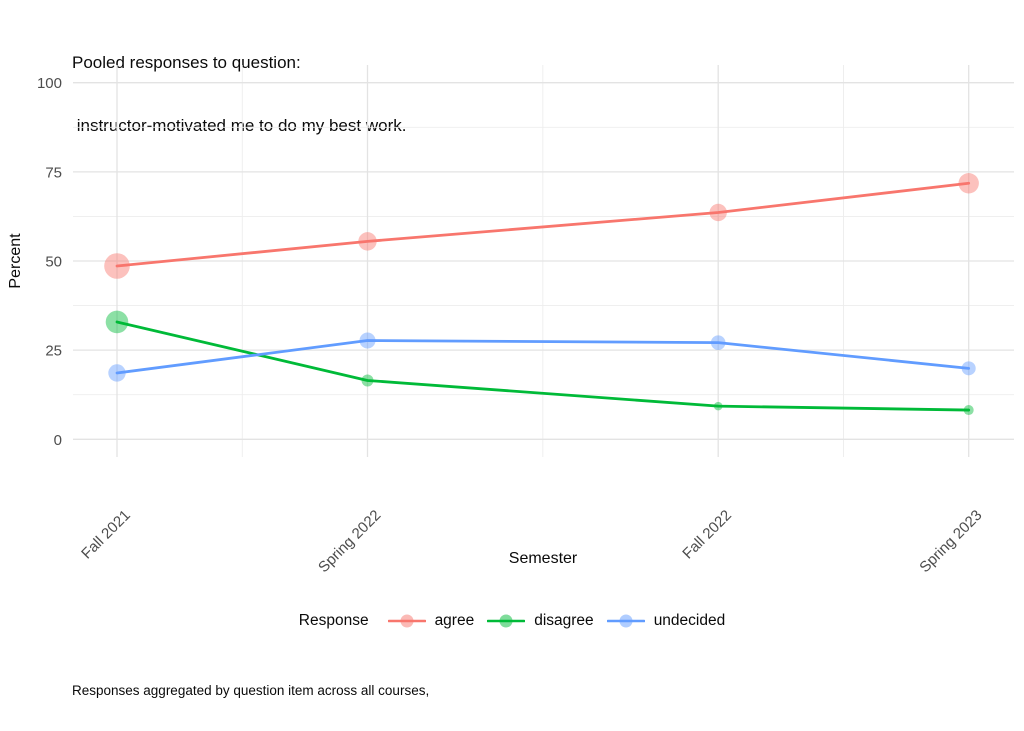 This screenshot has height=731, width=1024. I want to click on legend: Response agree disagree undecided, so click(512, 621).